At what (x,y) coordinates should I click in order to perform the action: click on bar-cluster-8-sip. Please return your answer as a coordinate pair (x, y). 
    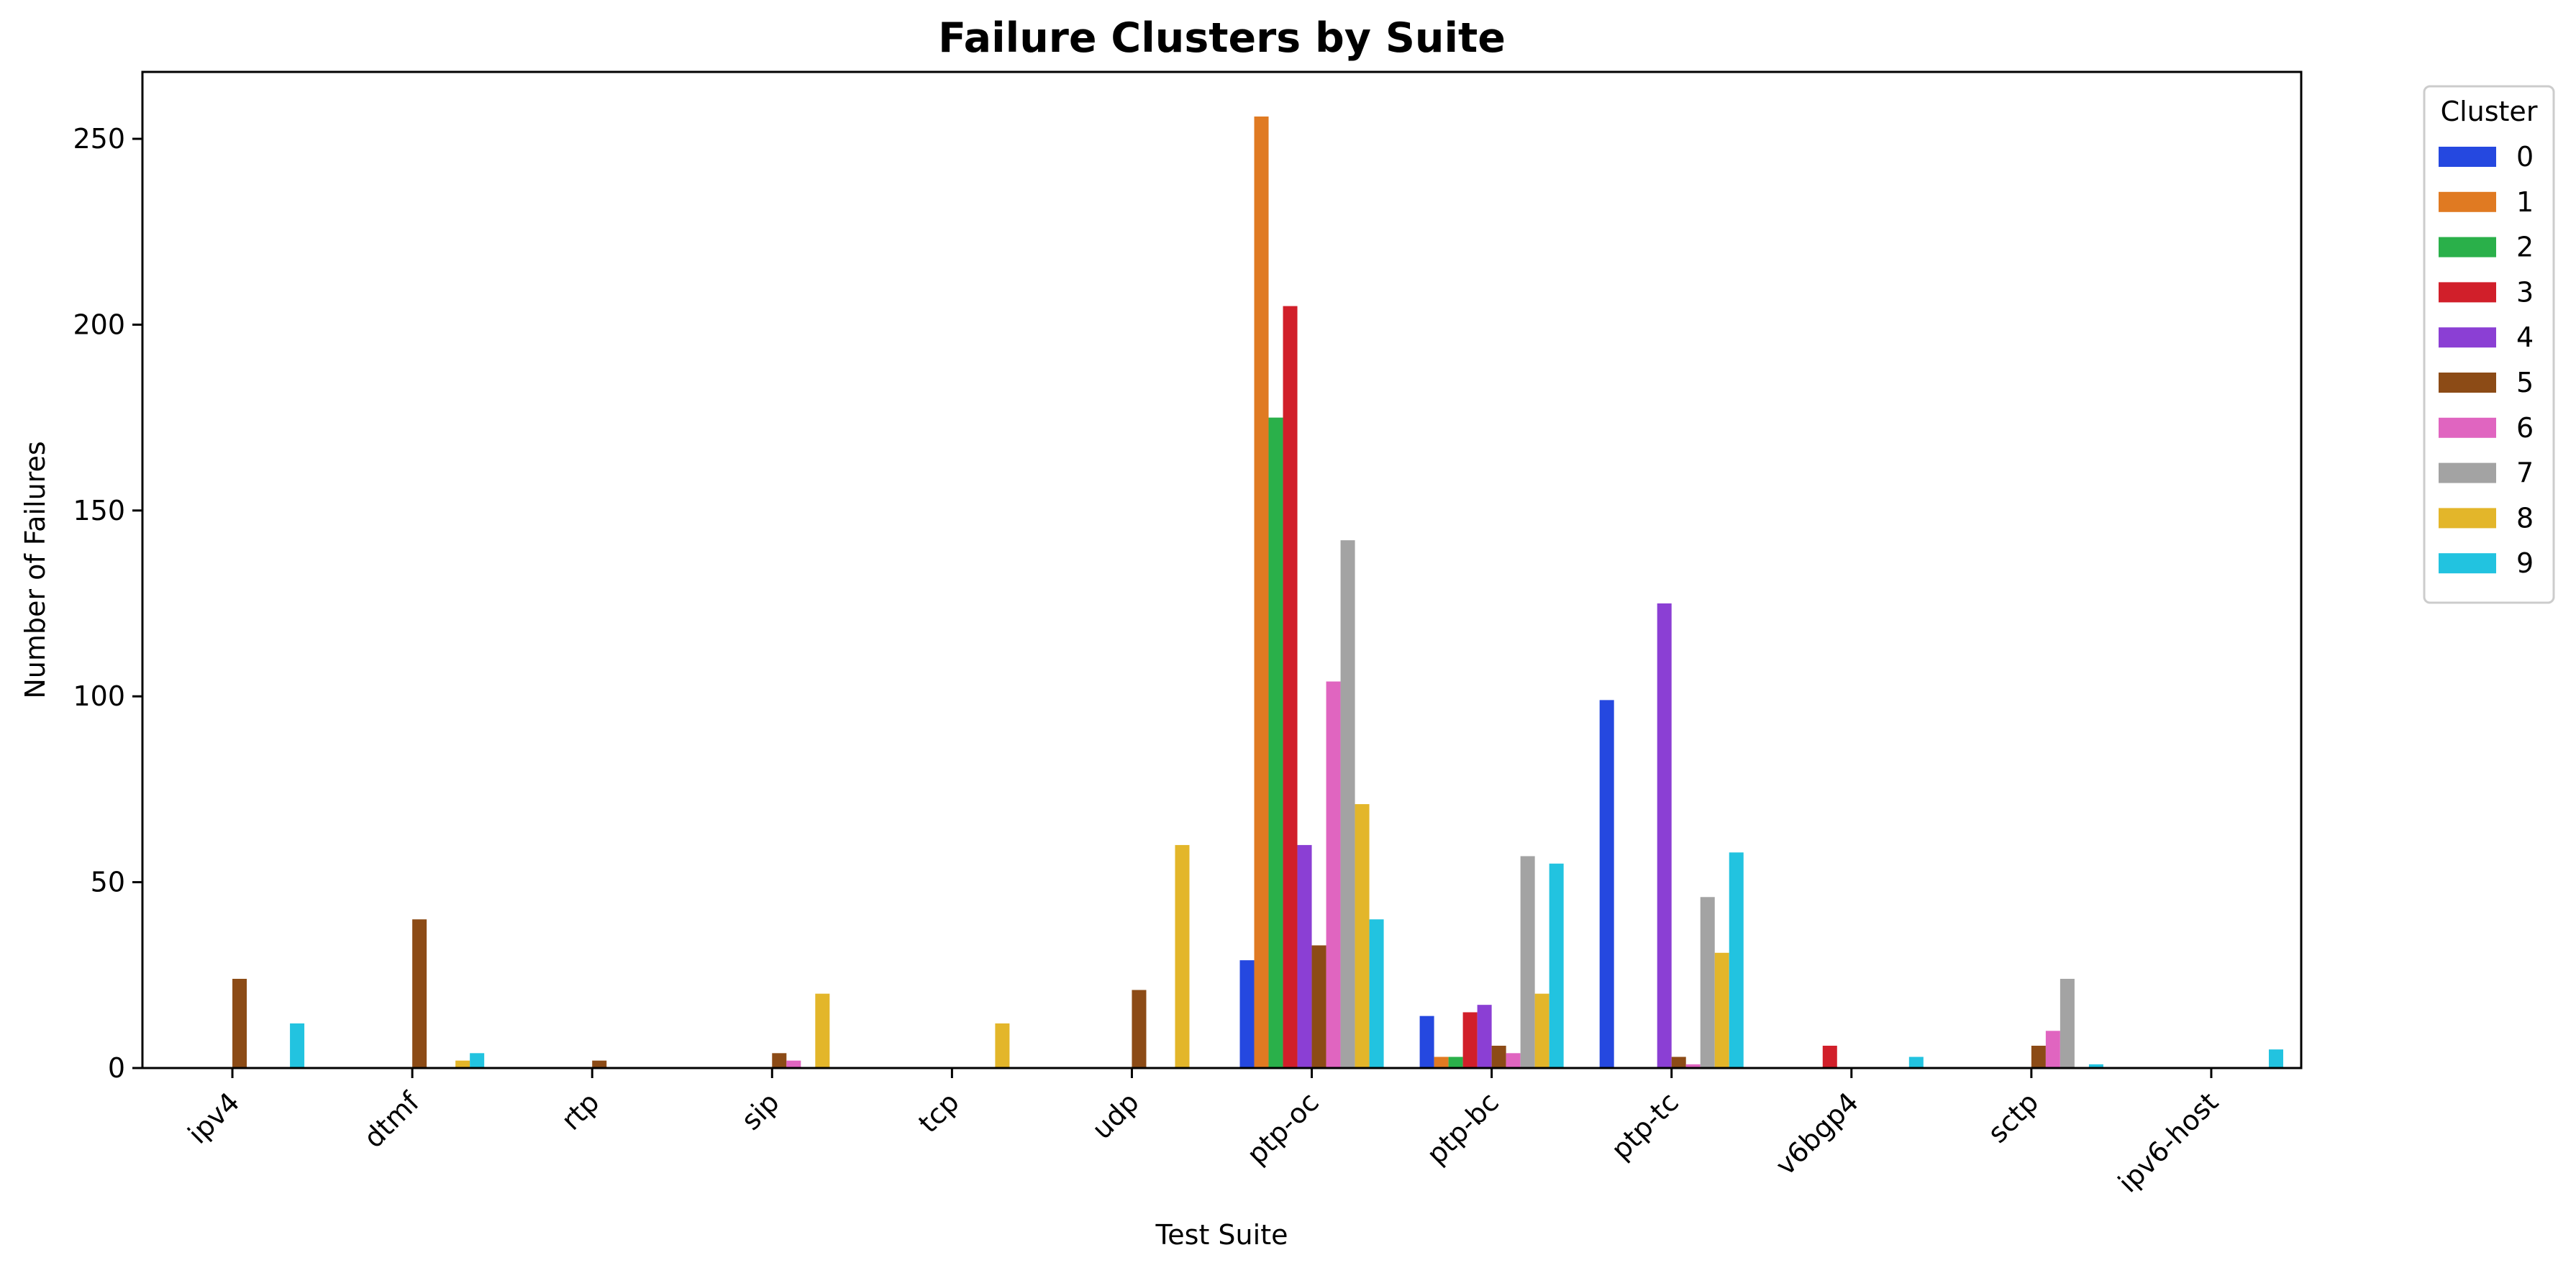
    Looking at the image, I should click on (822, 1030).